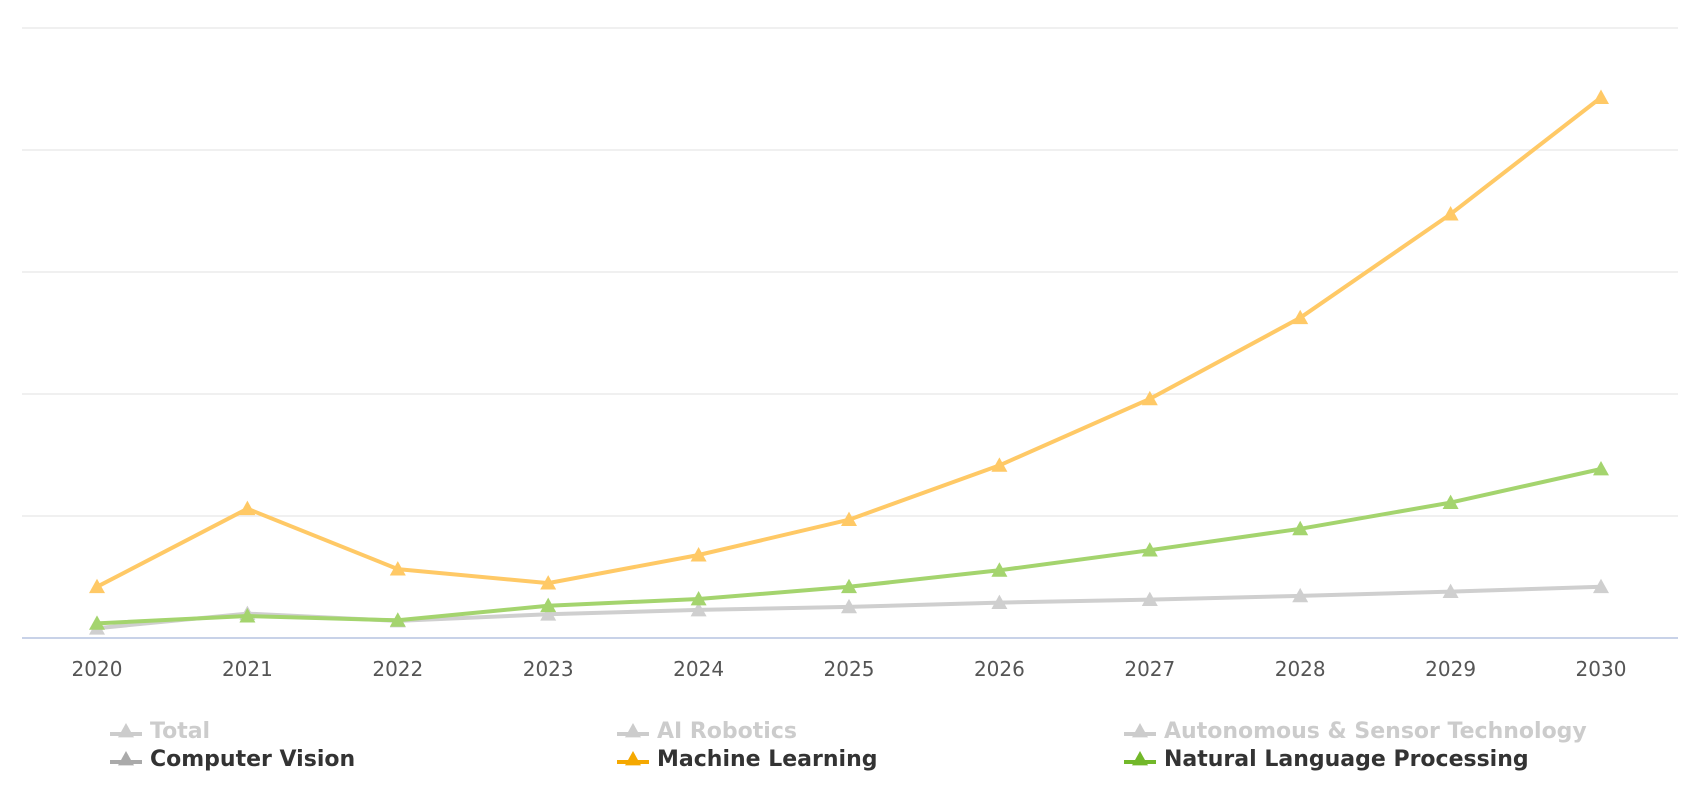 Image resolution: width=1706 pixels, height=806 pixels. What do you see at coordinates (1149, 398) in the screenshot?
I see `data-point-machine-learning-2027` at bounding box center [1149, 398].